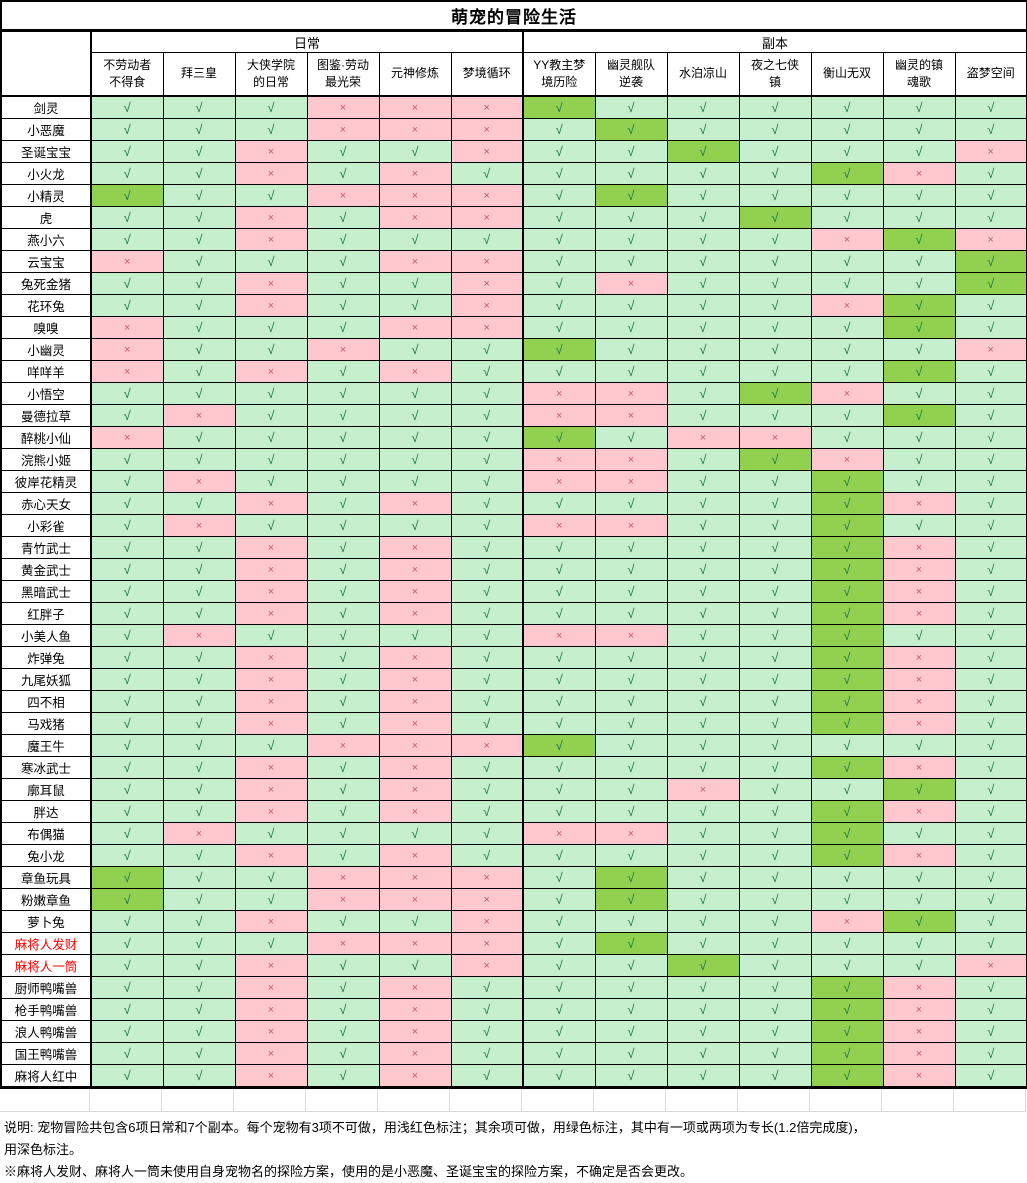 Image resolution: width=1027 pixels, height=1183 pixels. I want to click on column-header-3: 大侠学院 的日常, so click(271, 74).